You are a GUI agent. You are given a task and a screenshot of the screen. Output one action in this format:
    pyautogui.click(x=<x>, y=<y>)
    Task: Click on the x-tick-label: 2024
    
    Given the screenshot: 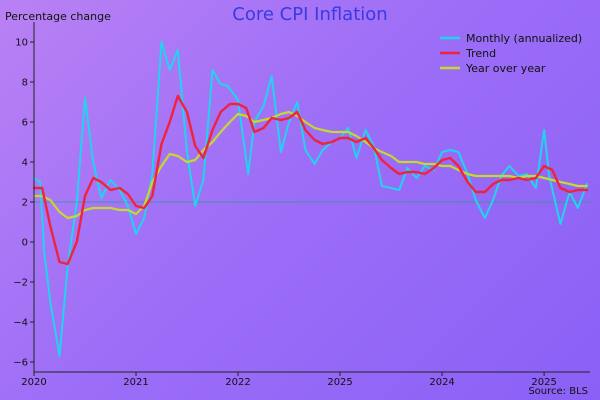 What is the action you would take?
    pyautogui.click(x=441, y=382)
    